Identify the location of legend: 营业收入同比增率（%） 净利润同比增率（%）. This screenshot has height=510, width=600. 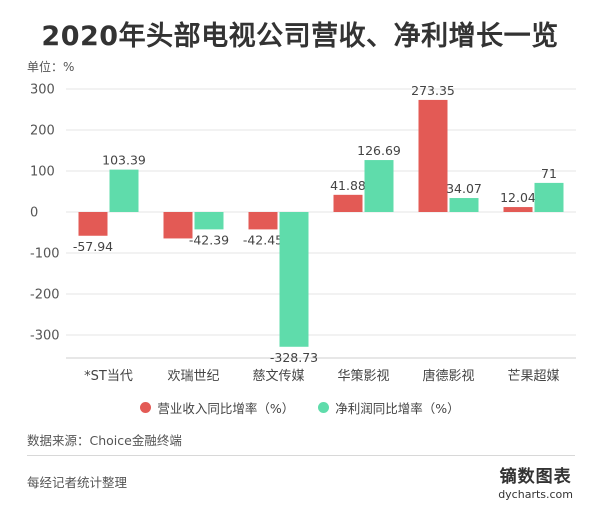
(300, 407).